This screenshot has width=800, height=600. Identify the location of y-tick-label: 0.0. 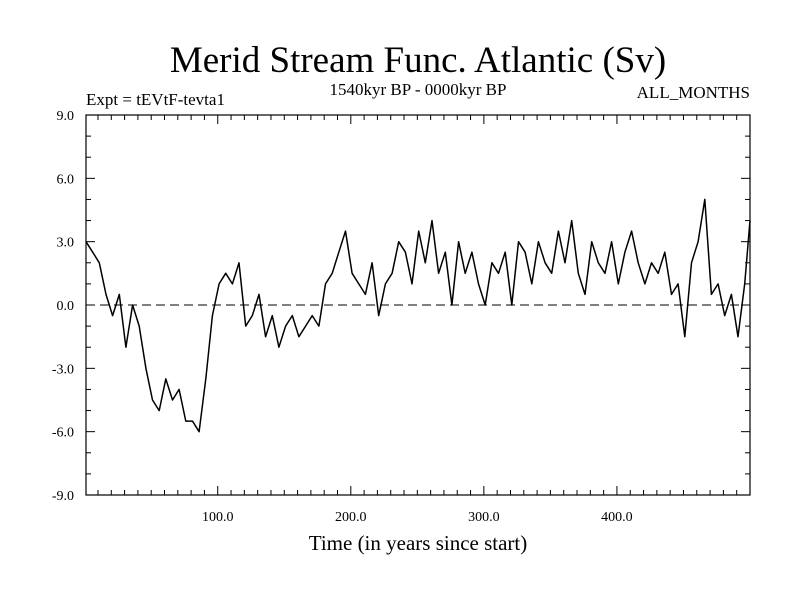
(66, 306).